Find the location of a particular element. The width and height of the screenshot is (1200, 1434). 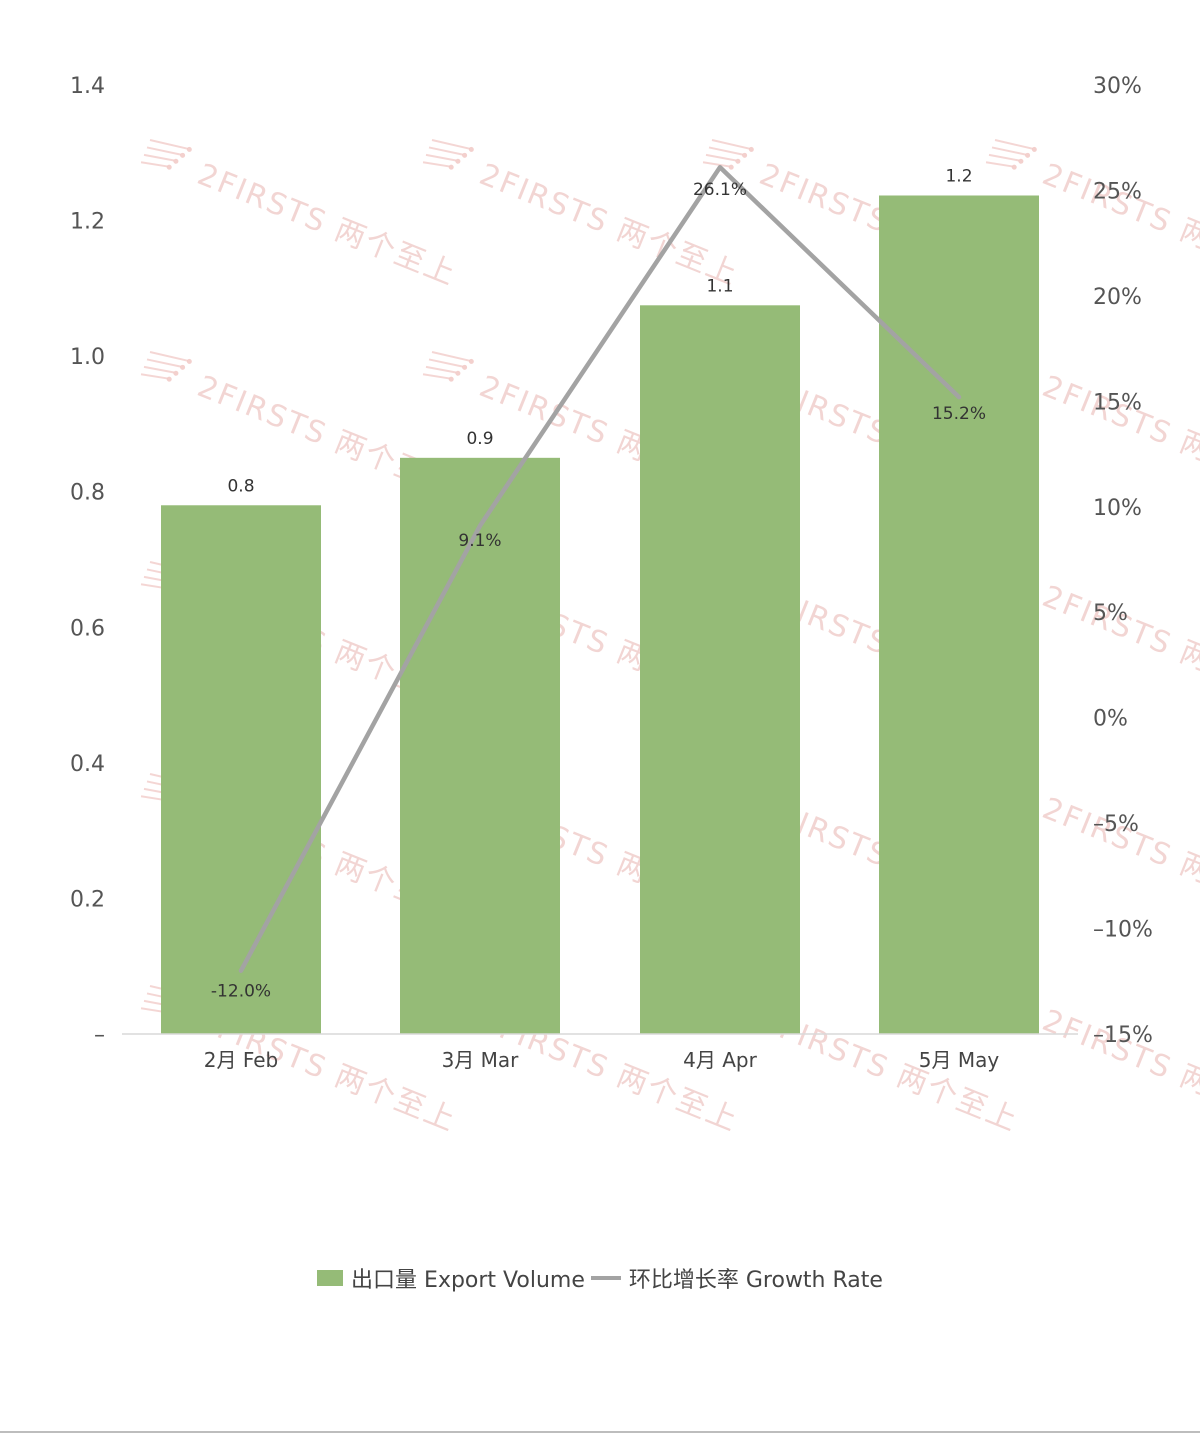

legend-swatch-export-volume is located at coordinates (330, 1278).